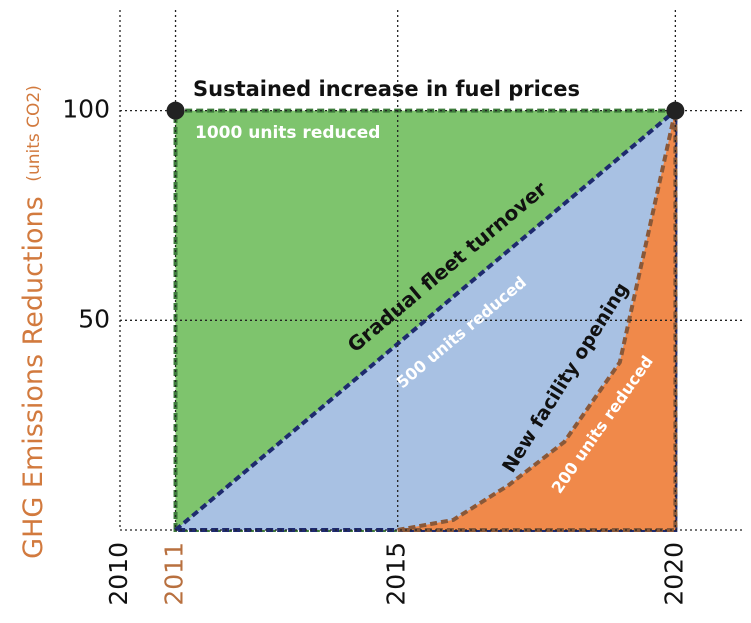  Describe the element at coordinates (287, 133) in the screenshot. I see `area-label: 1000 units reduced` at that location.